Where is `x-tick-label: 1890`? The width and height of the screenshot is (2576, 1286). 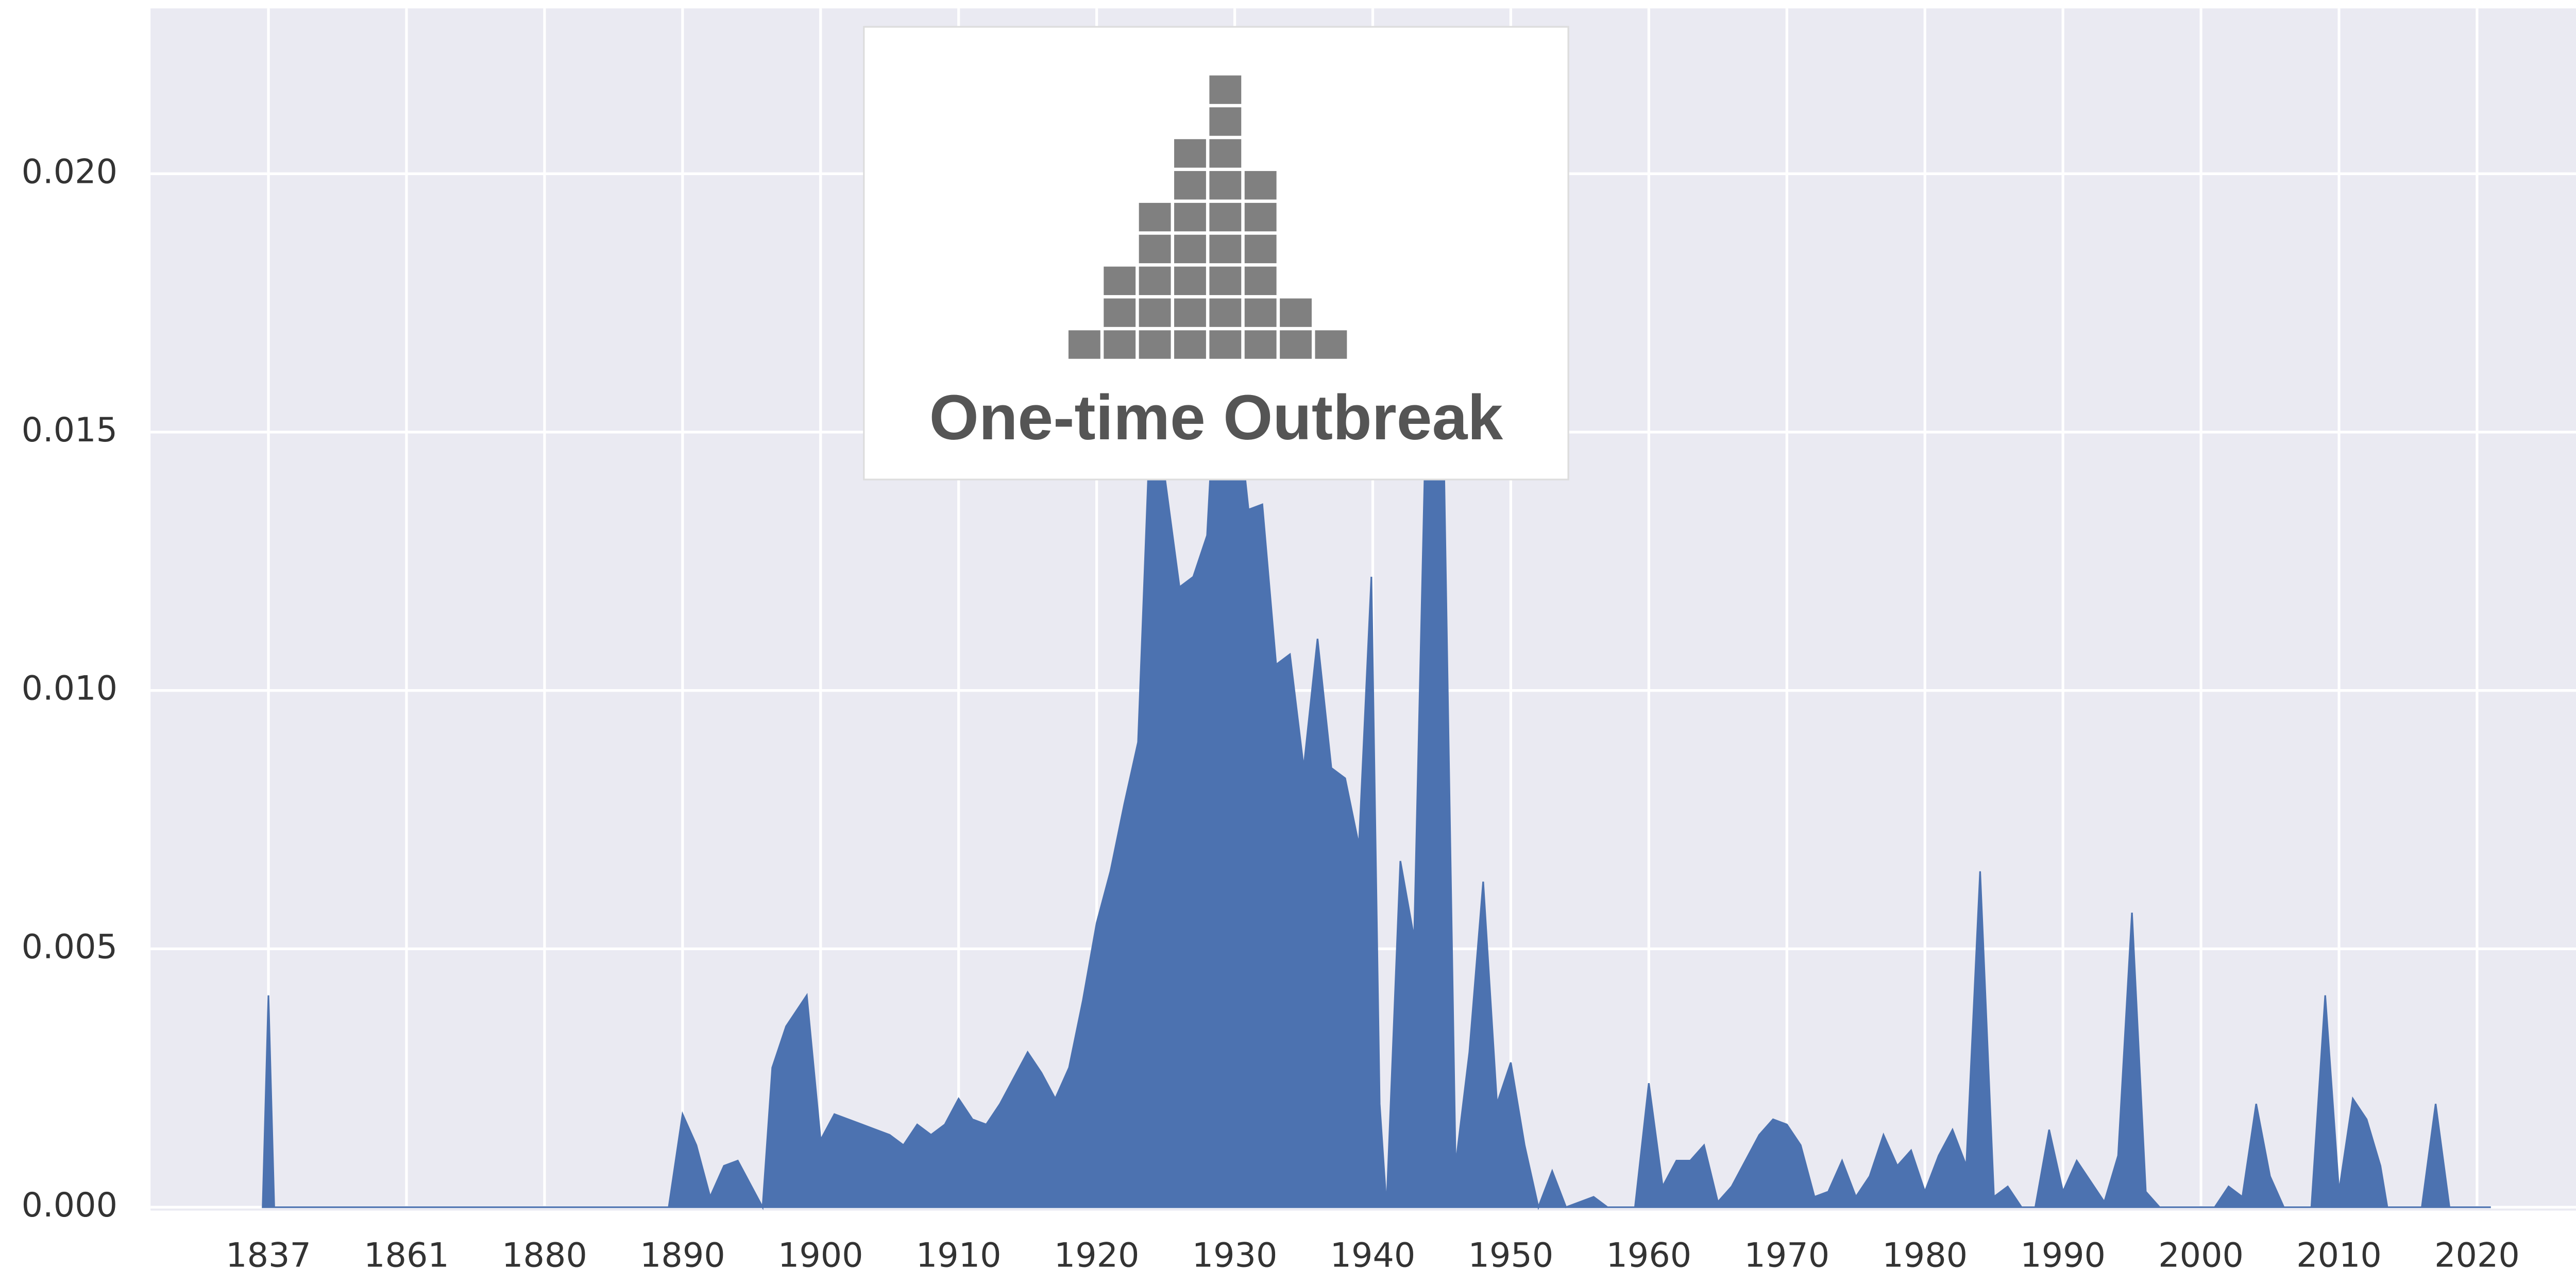 x-tick-label: 1890 is located at coordinates (682, 1256).